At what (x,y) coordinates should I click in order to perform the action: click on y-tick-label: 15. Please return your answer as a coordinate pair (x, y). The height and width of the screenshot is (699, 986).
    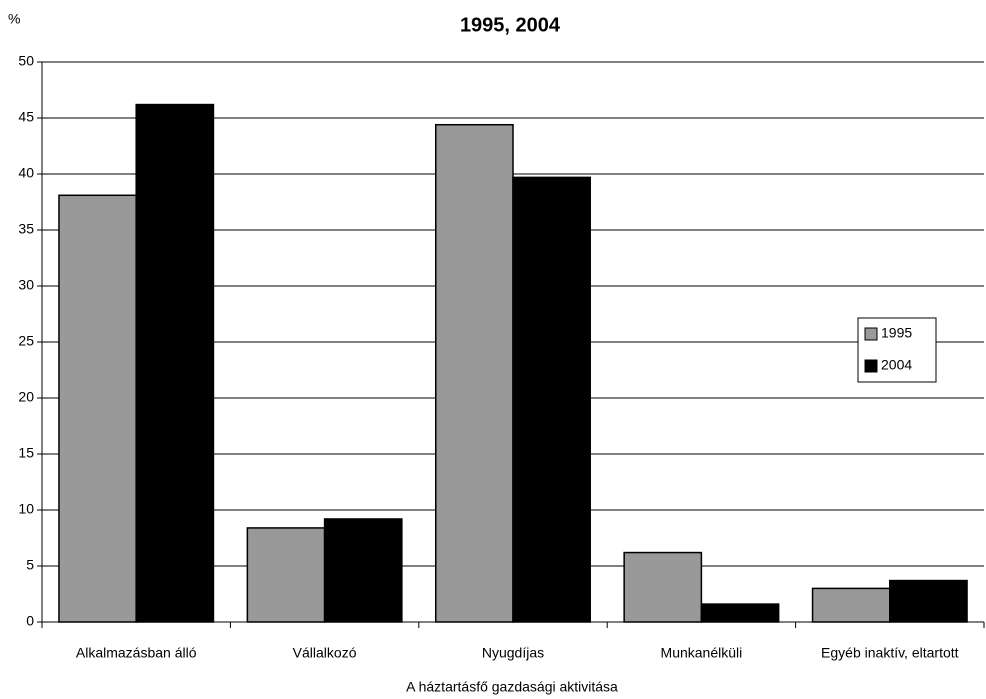
    Looking at the image, I should click on (26, 453).